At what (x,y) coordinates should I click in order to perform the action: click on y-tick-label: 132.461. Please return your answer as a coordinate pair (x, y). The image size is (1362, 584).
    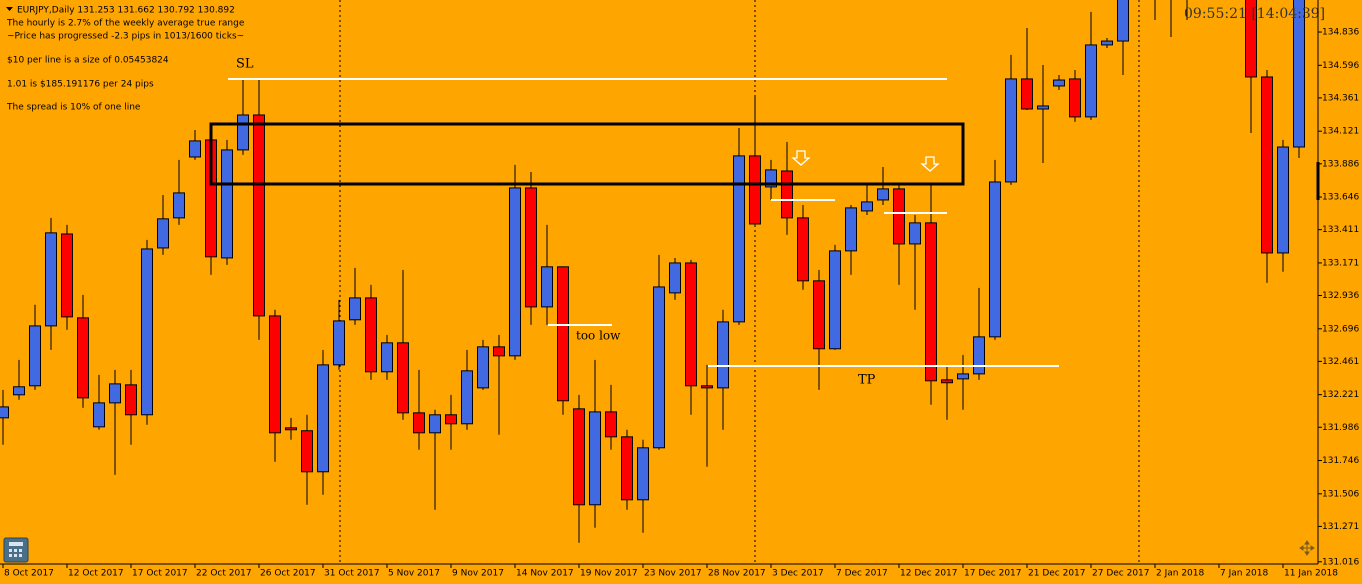
    Looking at the image, I should click on (1340, 362).